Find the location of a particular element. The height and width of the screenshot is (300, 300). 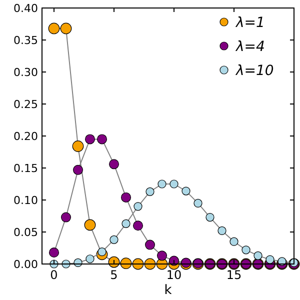

x-tick-label: 5 is located at coordinates (114, 275).